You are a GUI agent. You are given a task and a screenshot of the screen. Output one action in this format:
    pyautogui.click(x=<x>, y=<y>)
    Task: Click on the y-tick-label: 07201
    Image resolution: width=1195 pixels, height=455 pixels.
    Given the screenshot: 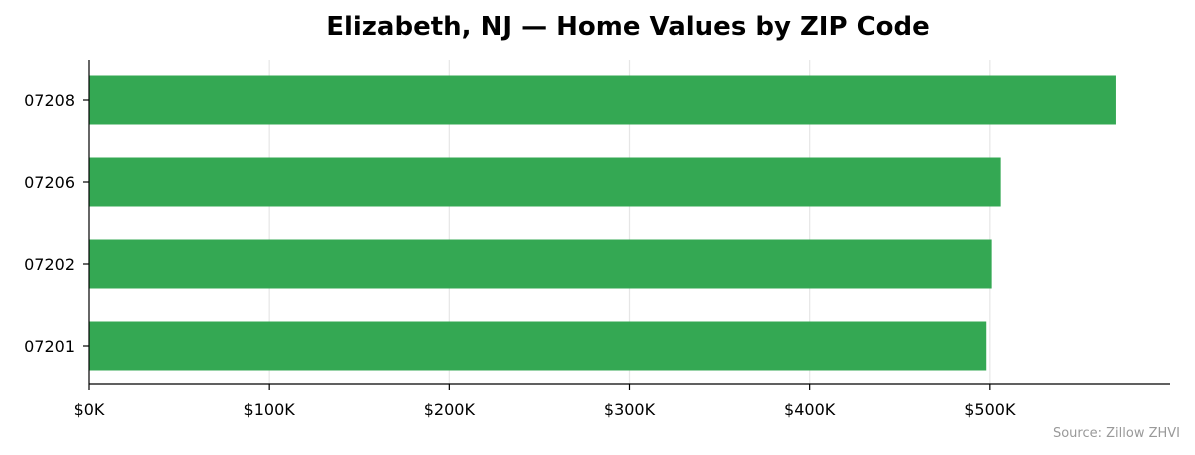 What is the action you would take?
    pyautogui.click(x=49, y=346)
    